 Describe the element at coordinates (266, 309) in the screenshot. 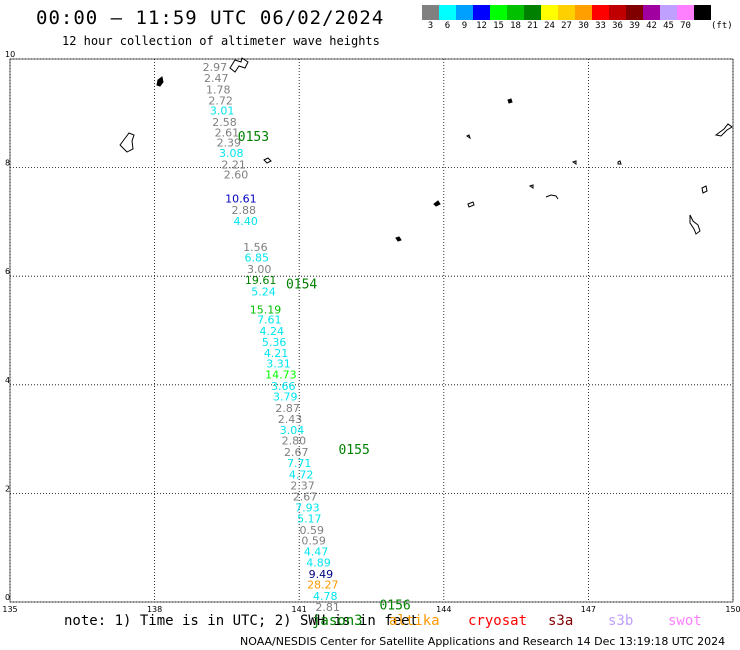

I see `wave-height-label: 15.19` at that location.